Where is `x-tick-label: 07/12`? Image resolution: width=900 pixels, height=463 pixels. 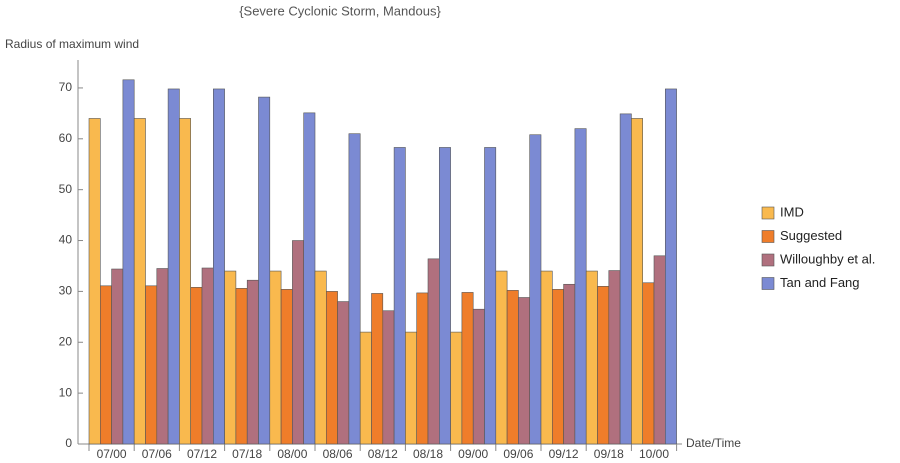
x-tick-label: 07/12 is located at coordinates (202, 454).